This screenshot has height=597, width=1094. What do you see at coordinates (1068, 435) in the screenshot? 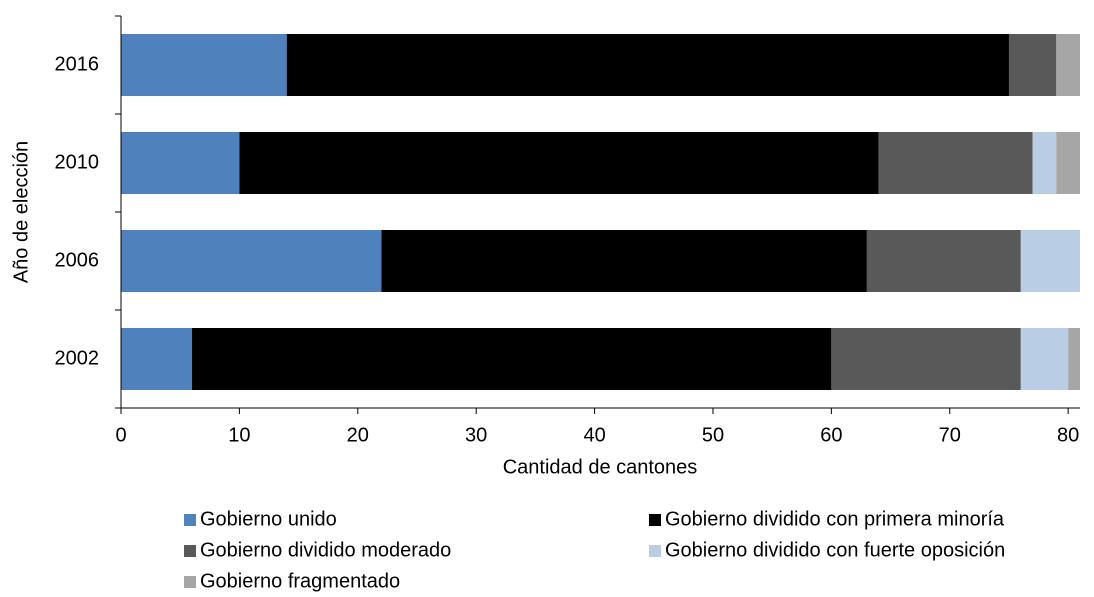
I see `x-tick-label: 80` at bounding box center [1068, 435].